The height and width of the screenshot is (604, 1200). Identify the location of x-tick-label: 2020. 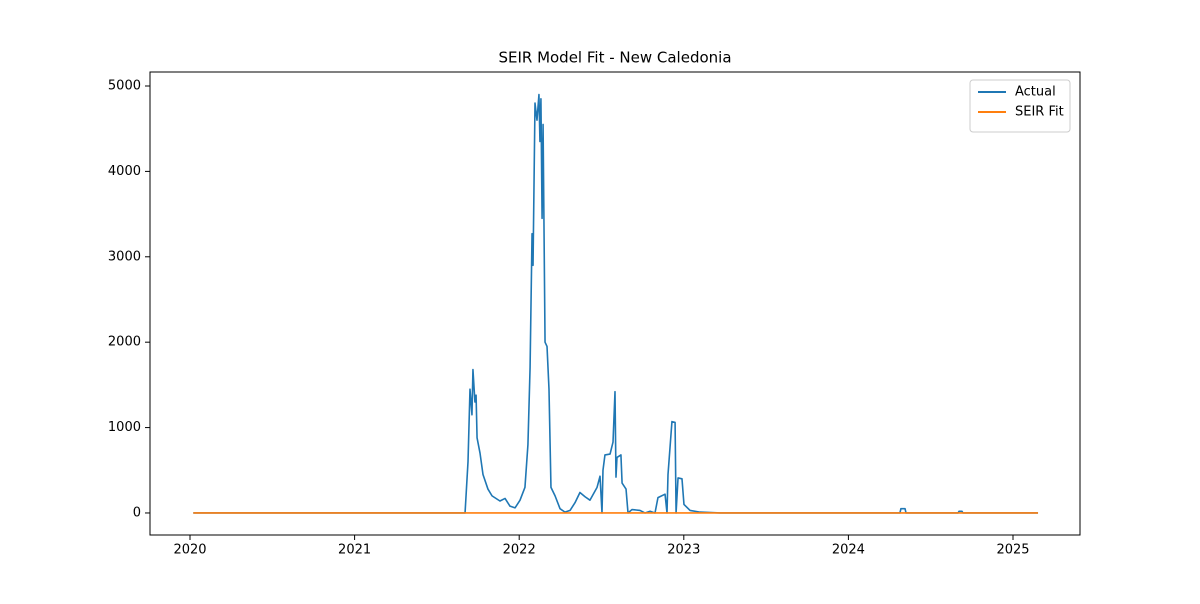
(189, 550).